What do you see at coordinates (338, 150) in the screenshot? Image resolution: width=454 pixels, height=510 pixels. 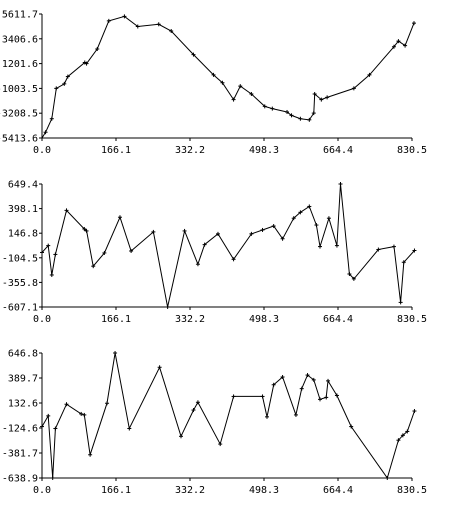 I see `x-tick-label: 664.4` at bounding box center [338, 150].